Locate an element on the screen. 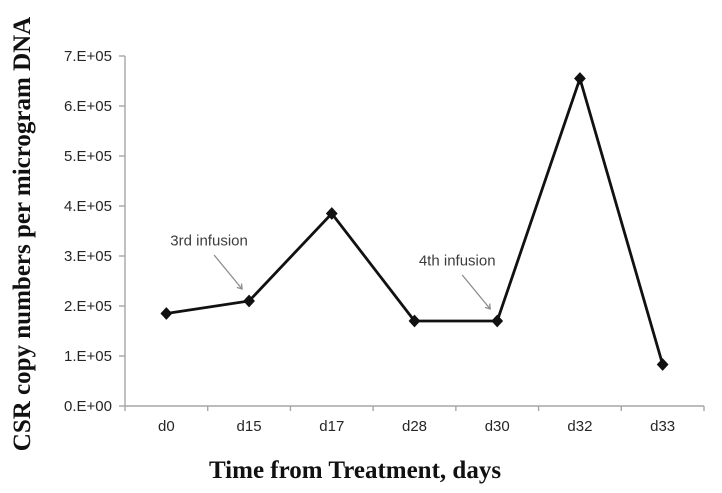 The height and width of the screenshot is (493, 722). y-tick-label: 6.E+05 is located at coordinates (88, 106).